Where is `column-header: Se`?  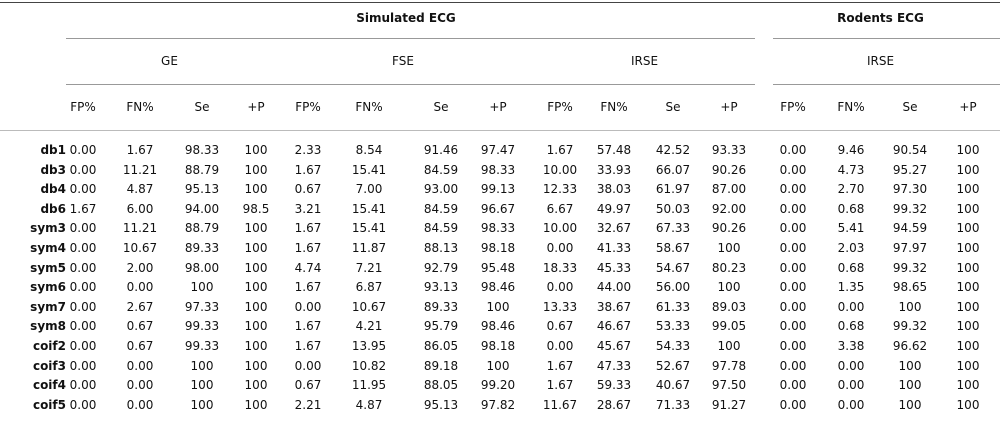 column-header: Se is located at coordinates (910, 107).